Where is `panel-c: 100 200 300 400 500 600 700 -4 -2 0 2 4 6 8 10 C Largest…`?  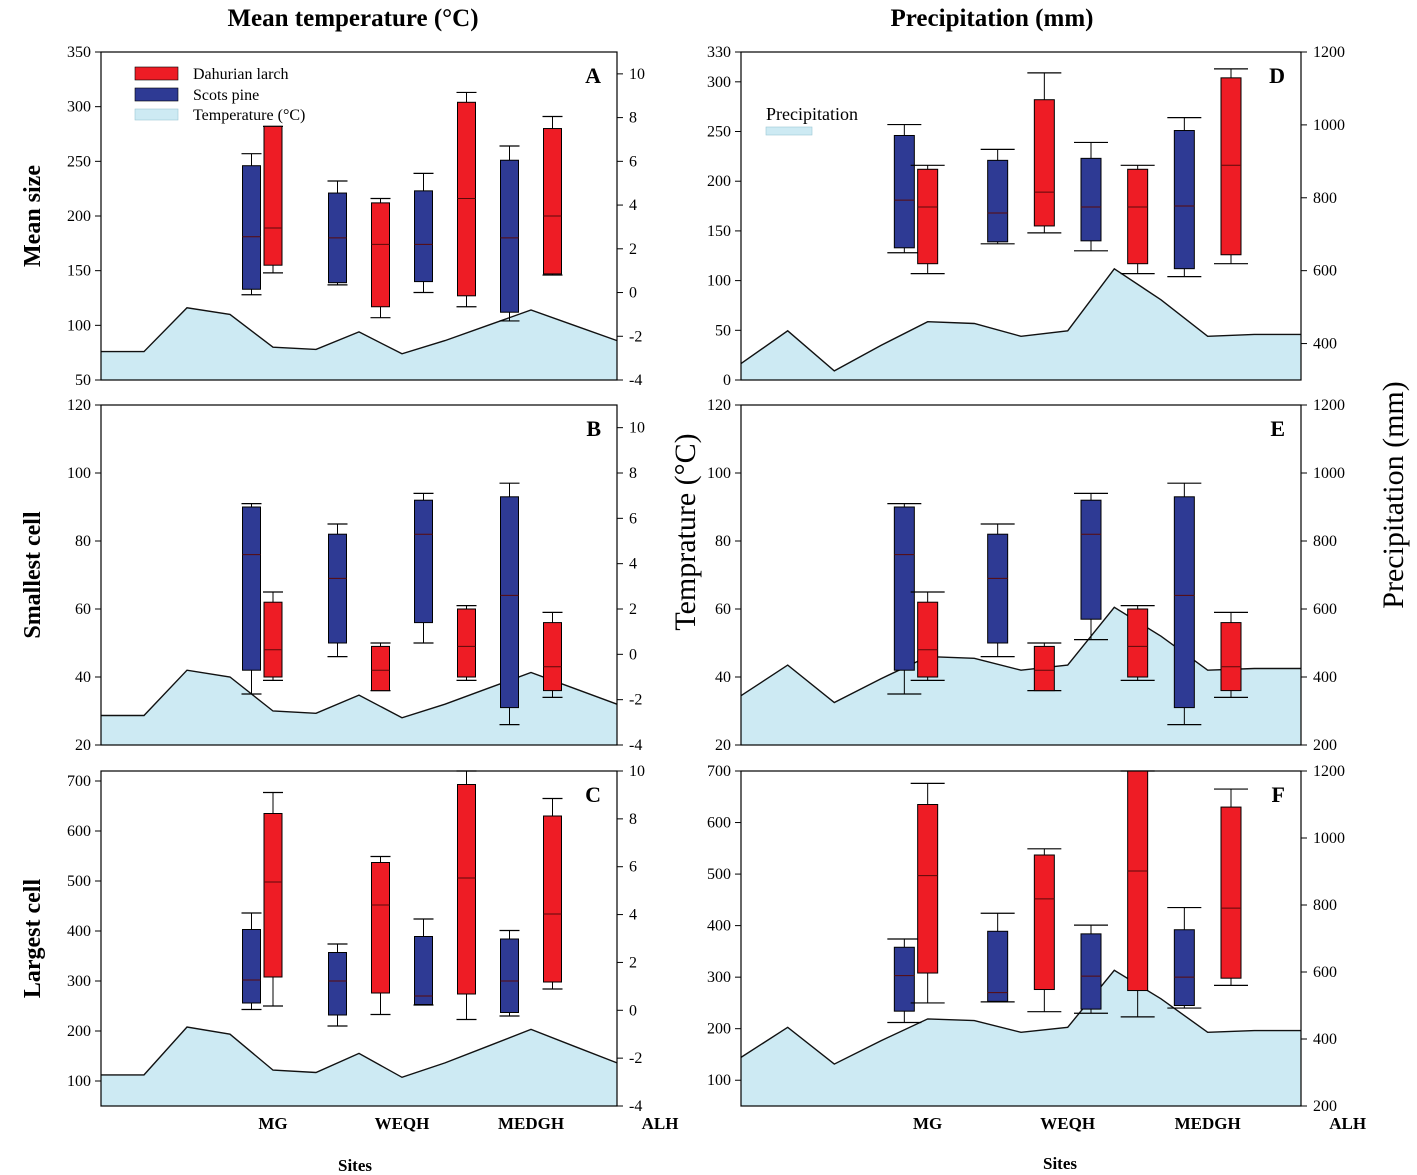 panel-c: 100 200 300 400 500 600 700 -4 -2 0 2 4 6 8 10 C Largest… is located at coordinates (349, 948).